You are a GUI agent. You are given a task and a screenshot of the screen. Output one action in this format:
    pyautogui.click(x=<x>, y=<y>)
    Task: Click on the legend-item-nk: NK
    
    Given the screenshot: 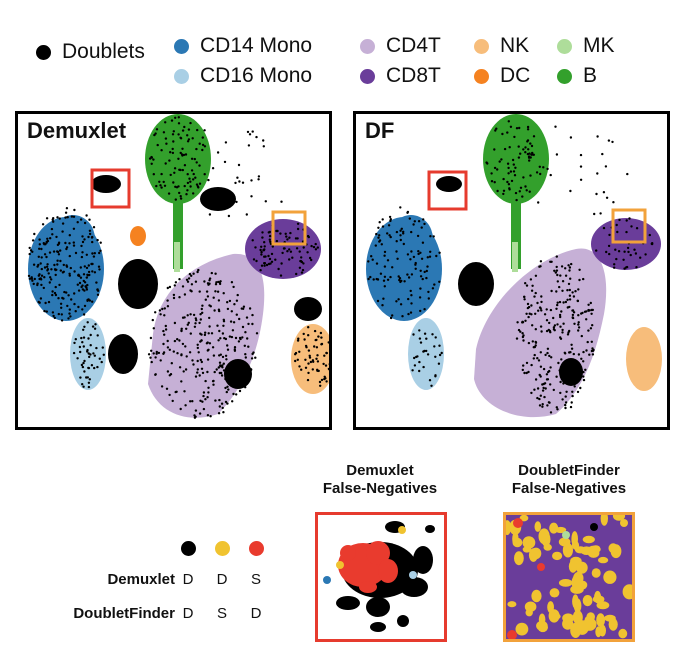 What is the action you would take?
    pyautogui.click(x=501, y=46)
    